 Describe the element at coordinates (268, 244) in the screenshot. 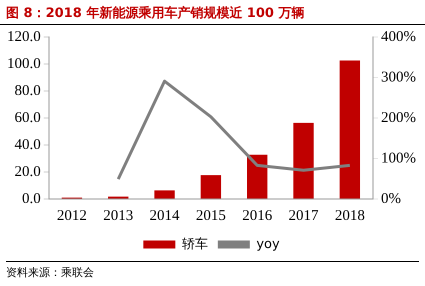

I see `legend-label: yoy` at that location.